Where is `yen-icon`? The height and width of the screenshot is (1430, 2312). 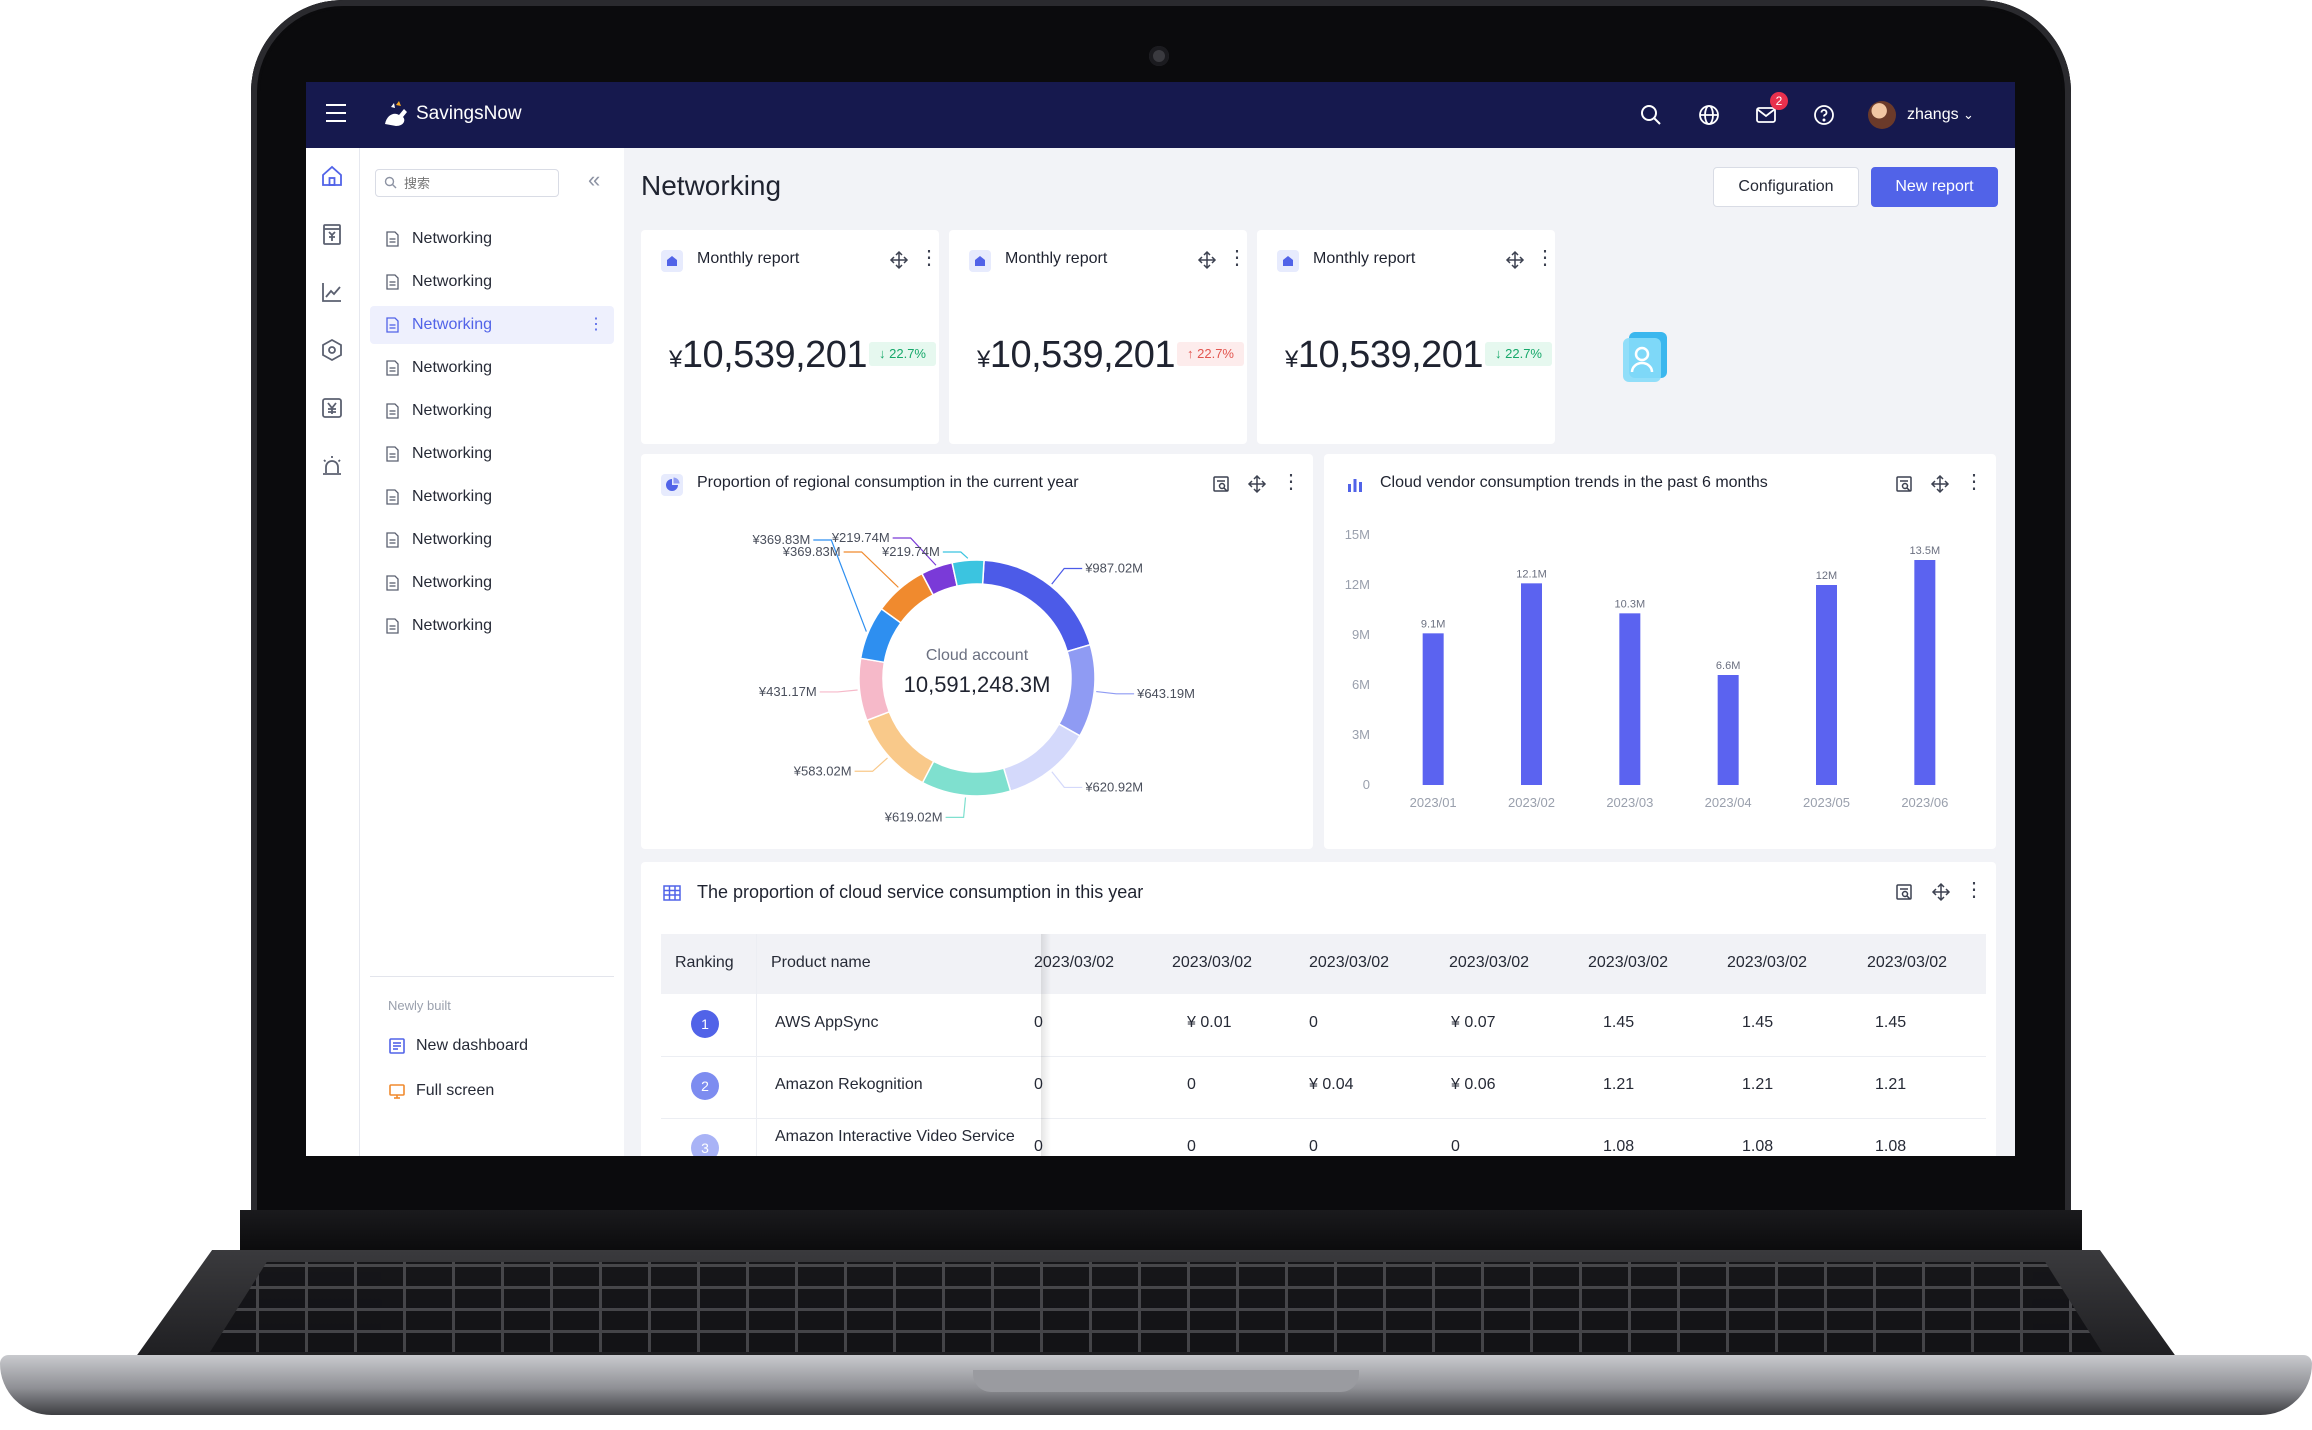
yen-icon is located at coordinates (332, 408).